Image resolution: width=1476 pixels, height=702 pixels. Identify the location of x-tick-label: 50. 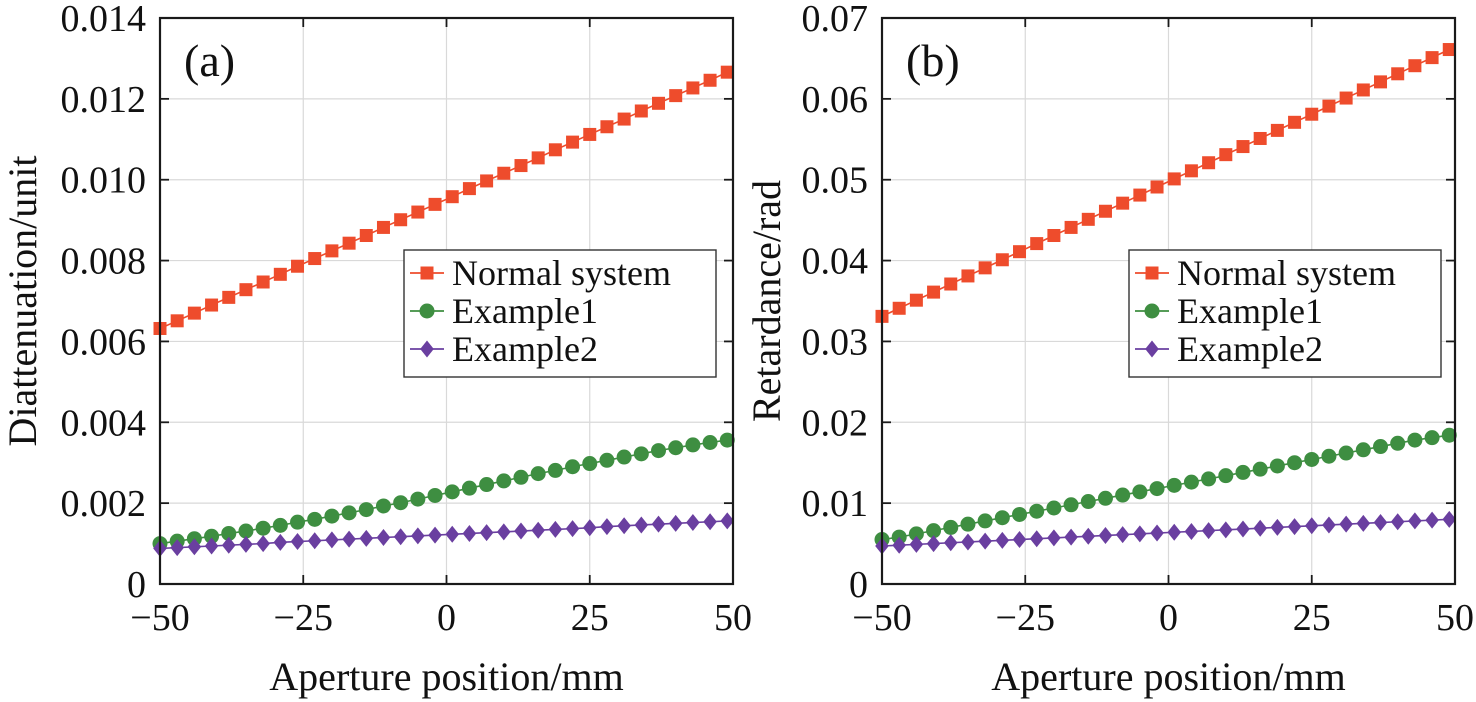
(1455, 618).